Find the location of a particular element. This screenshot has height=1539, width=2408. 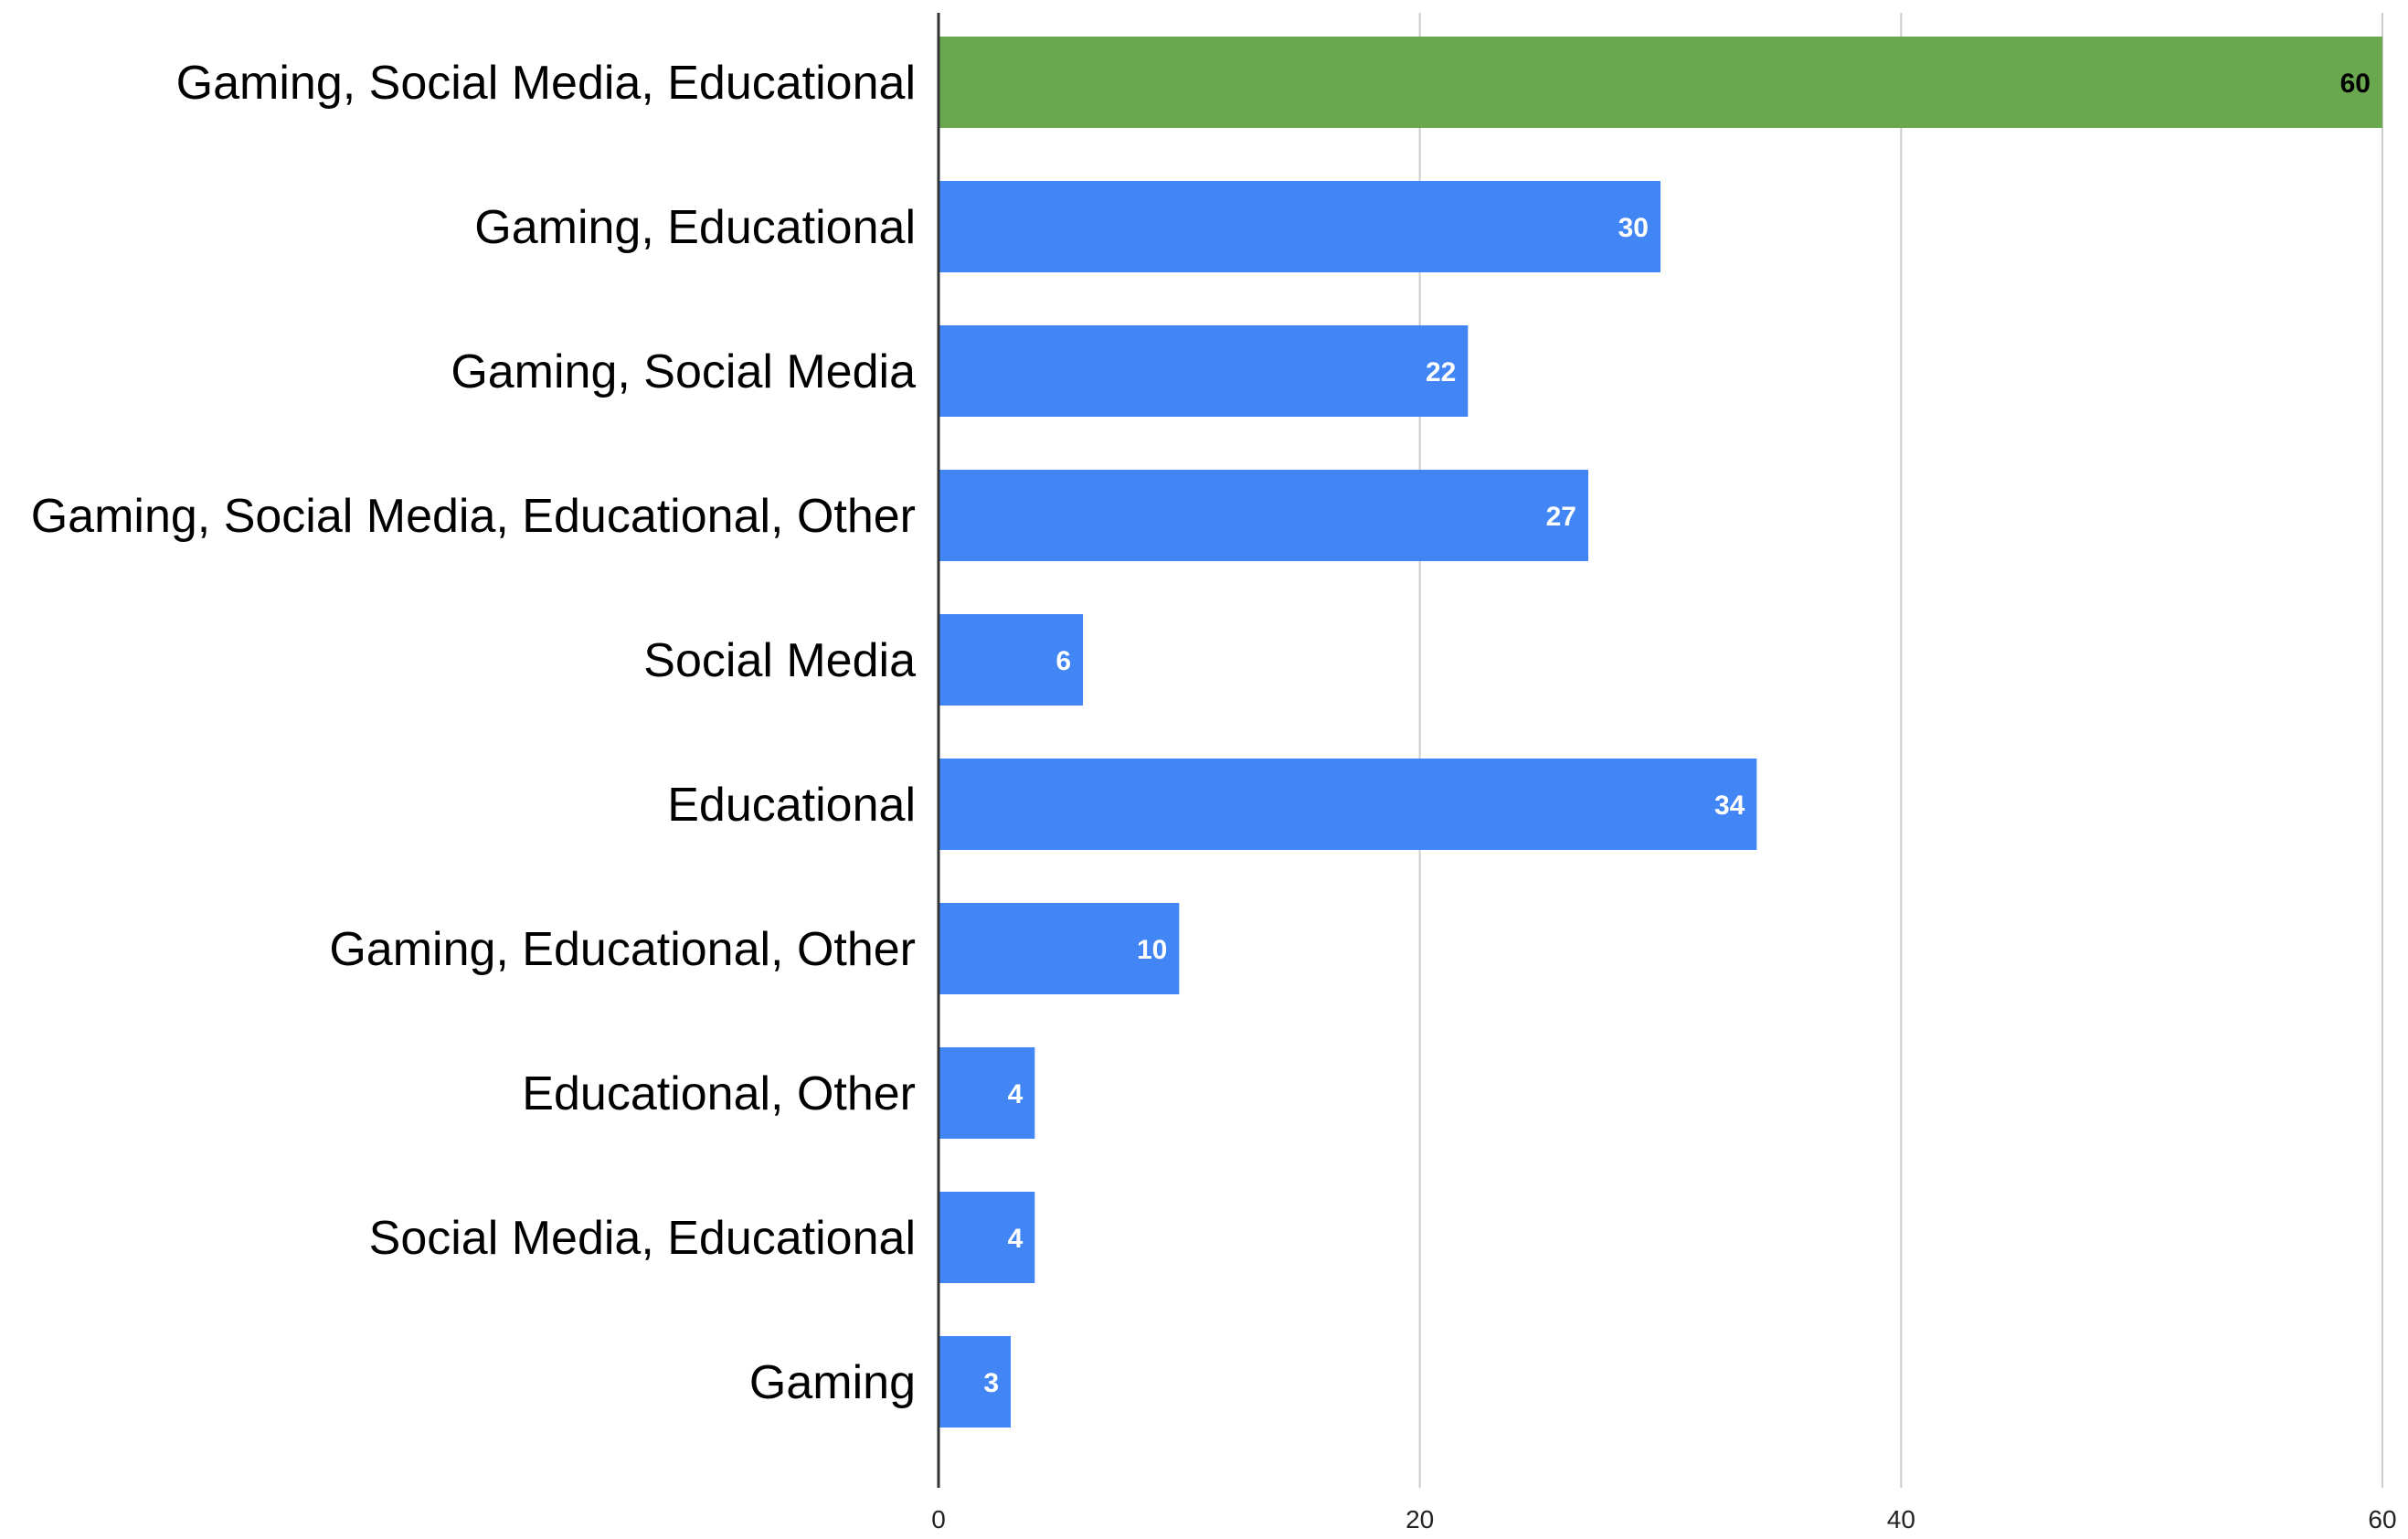

data-label: 60 is located at coordinates (2355, 84).